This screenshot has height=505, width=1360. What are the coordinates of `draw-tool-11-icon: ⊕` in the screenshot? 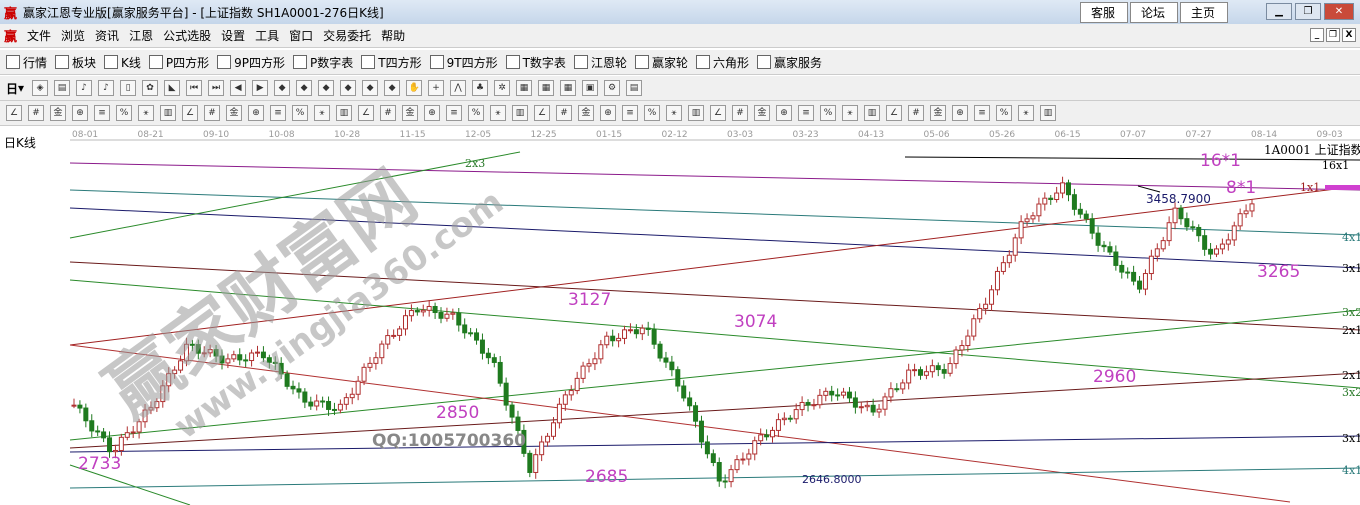 It's located at (256, 113).